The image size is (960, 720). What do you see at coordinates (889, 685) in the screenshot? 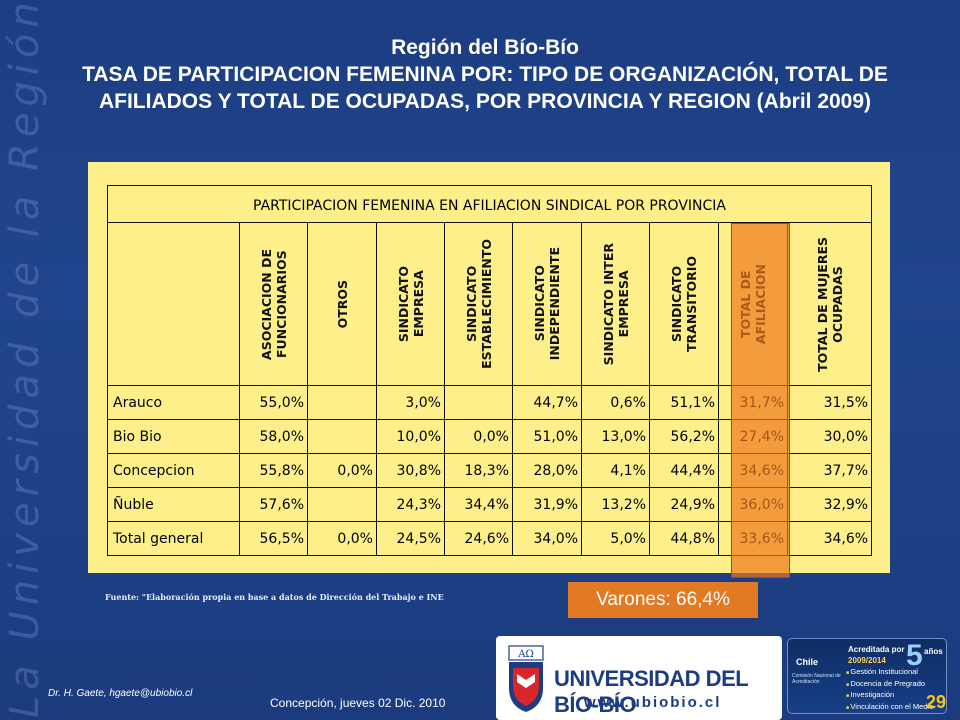
I see `accreditation-area-item: Docencia de Pregrado` at bounding box center [889, 685].